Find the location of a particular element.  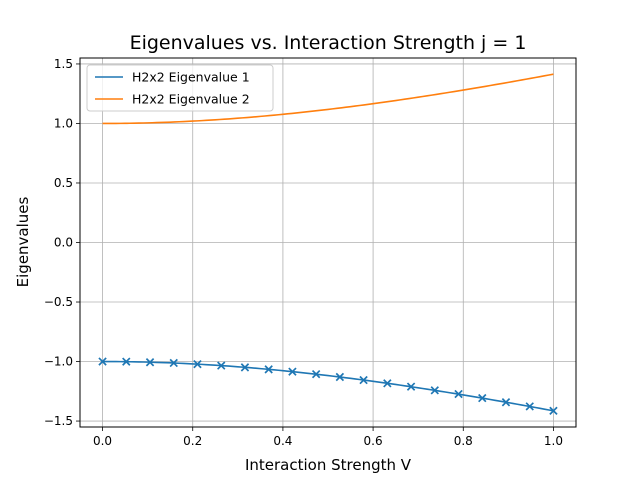

legend-label: H2x2 Eigenvalue 1 is located at coordinates (191, 77).